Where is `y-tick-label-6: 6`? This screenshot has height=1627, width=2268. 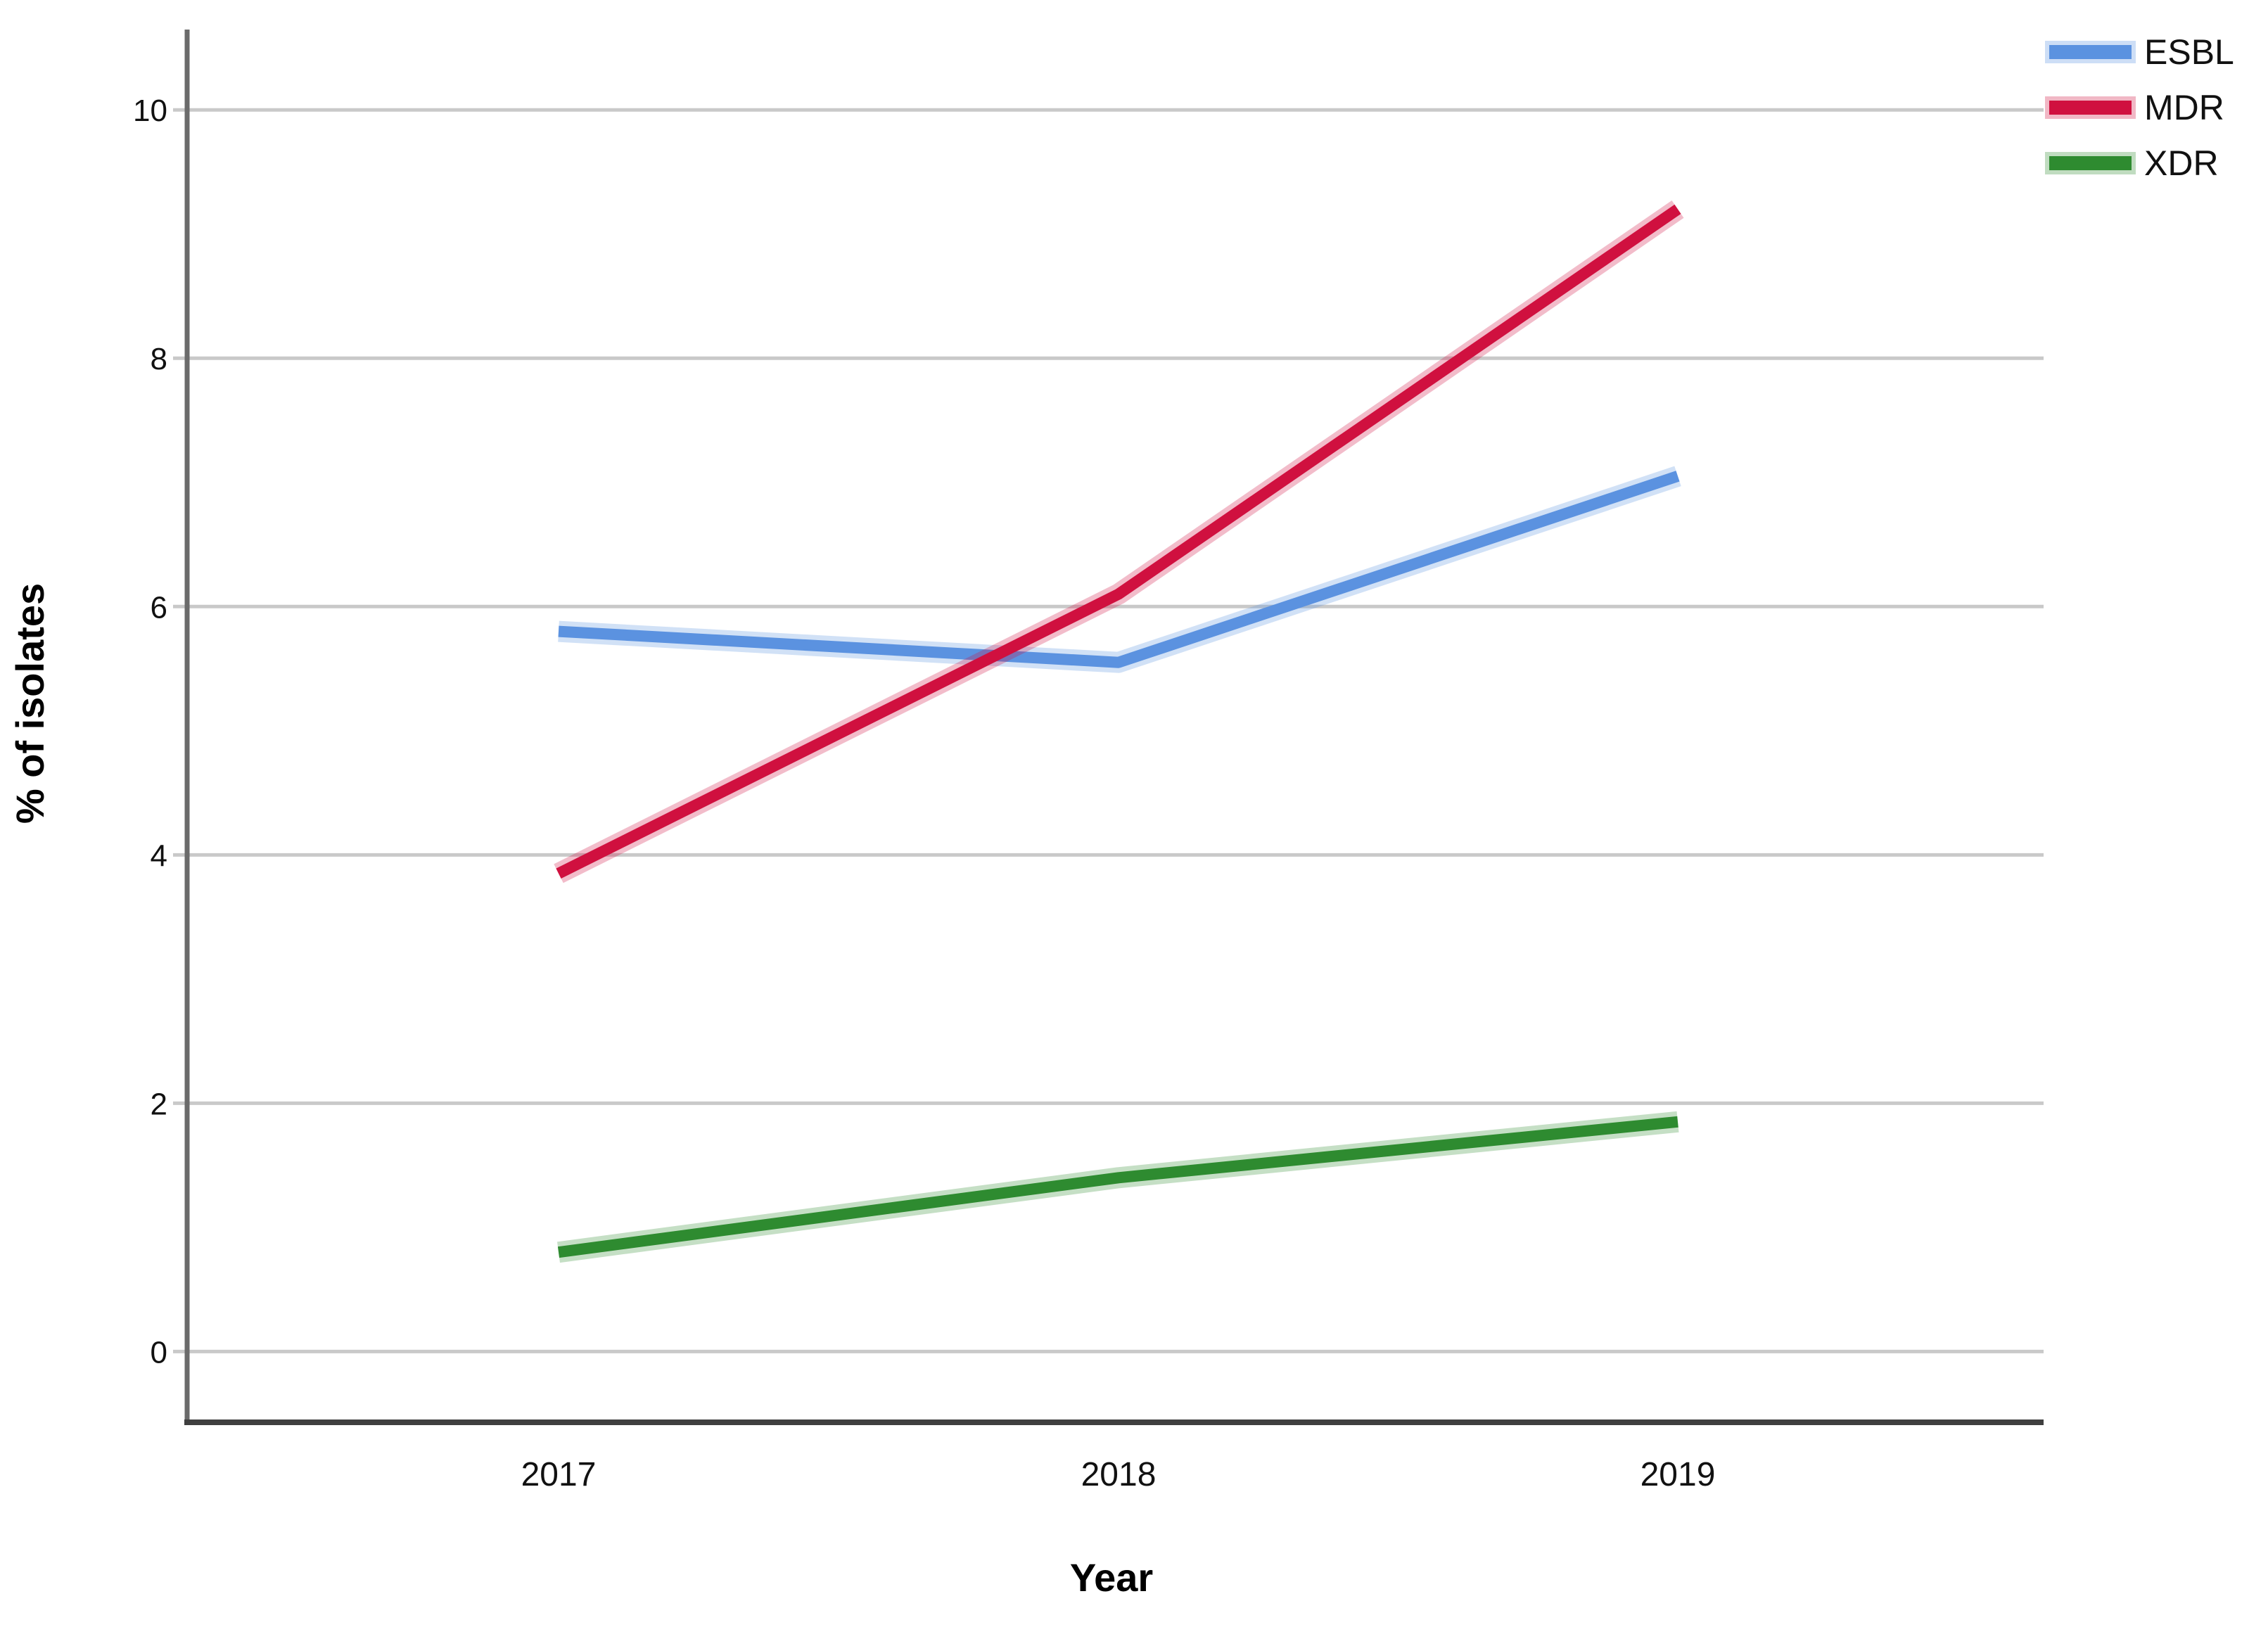
y-tick-label-6: 6 is located at coordinates (159, 608).